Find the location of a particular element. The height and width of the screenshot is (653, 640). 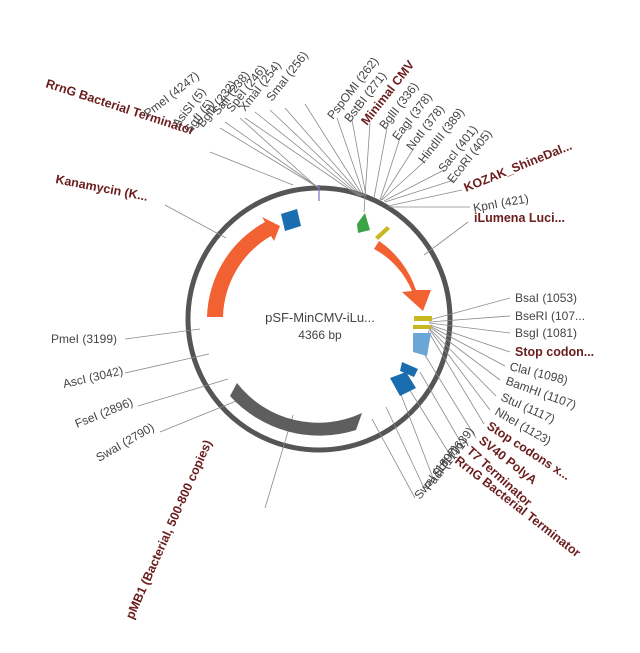

luciferase-feature is located at coordinates (402, 276).